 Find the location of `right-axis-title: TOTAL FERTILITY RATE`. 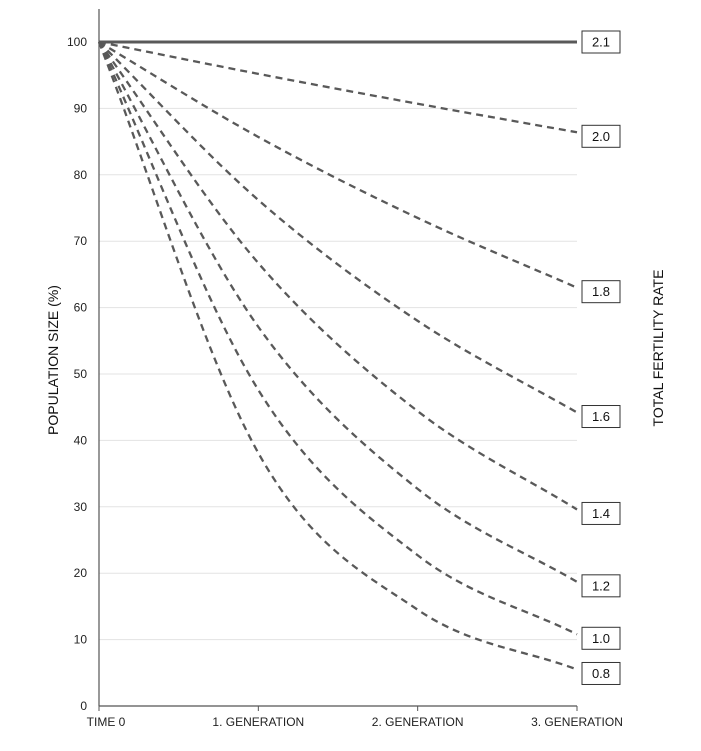

right-axis-title: TOTAL FERTILITY RATE is located at coordinates (658, 348).